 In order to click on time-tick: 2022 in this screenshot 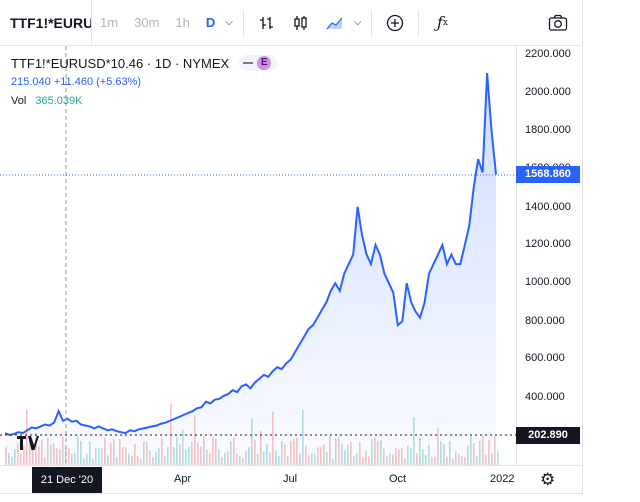, I will do `click(502, 479)`.